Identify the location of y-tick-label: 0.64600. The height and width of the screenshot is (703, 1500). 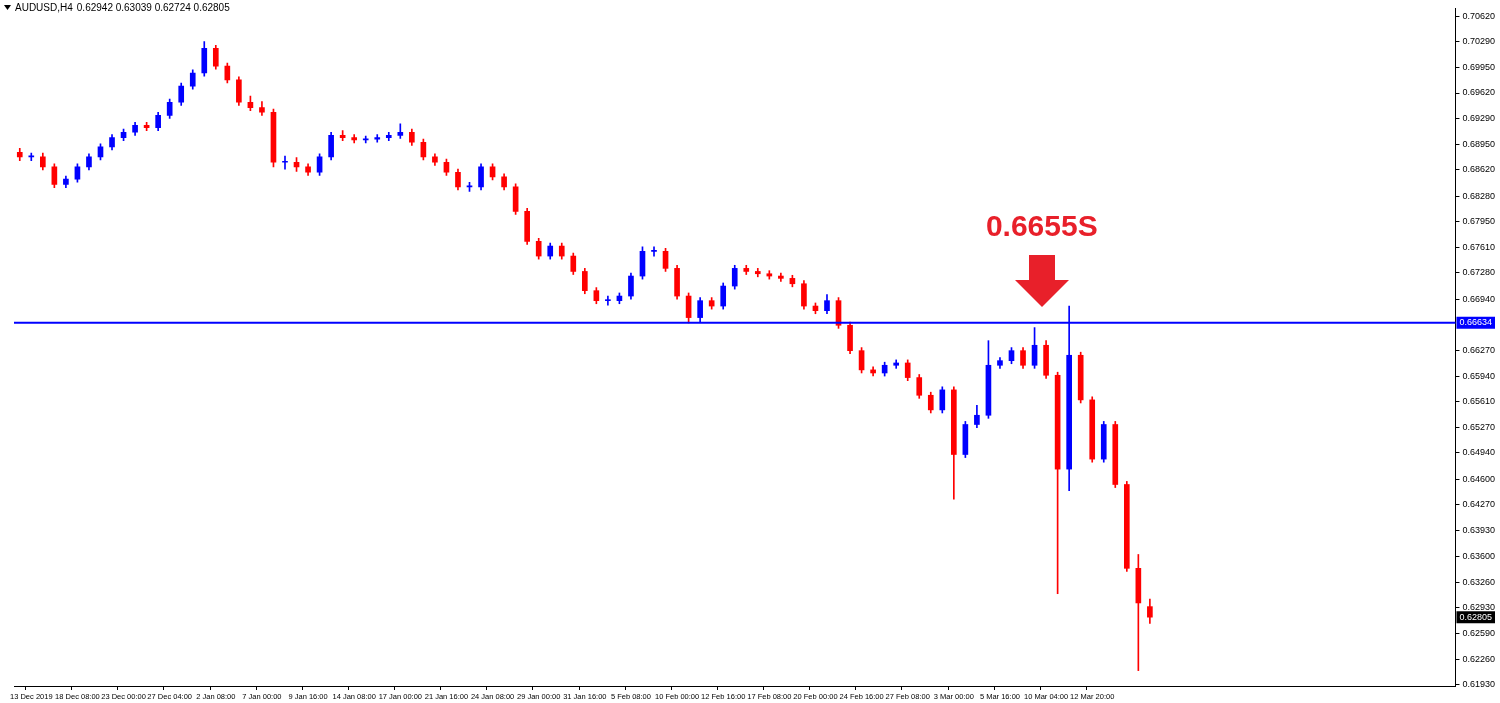
(1479, 478).